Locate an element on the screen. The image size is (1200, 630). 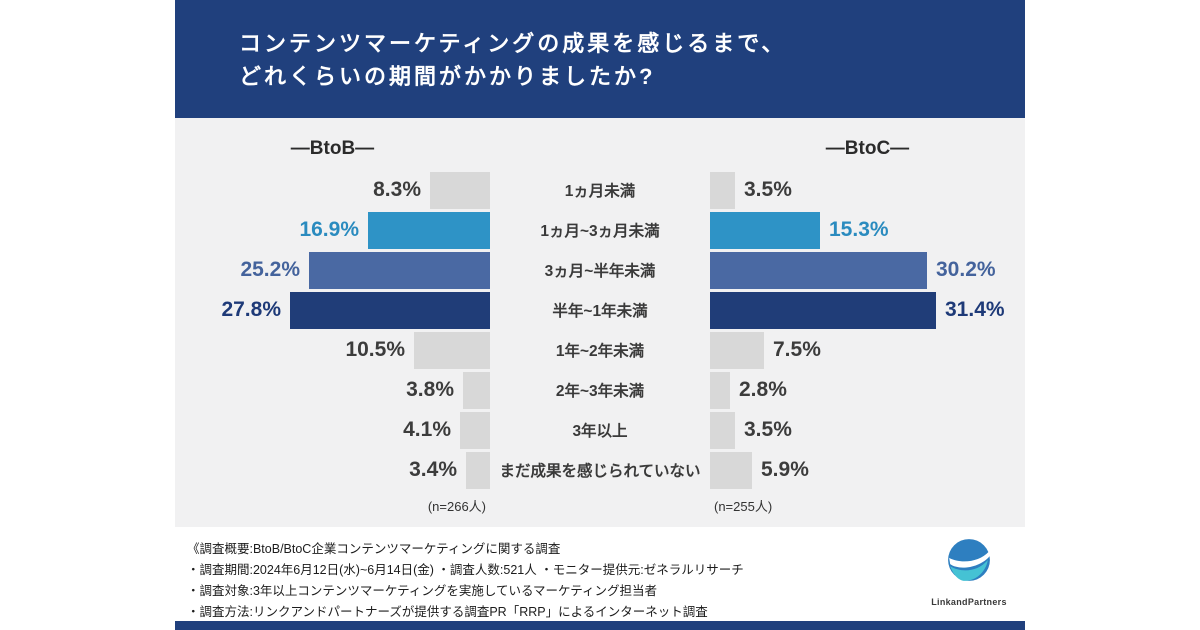
btob-value-label: 3.8% is located at coordinates (430, 389).